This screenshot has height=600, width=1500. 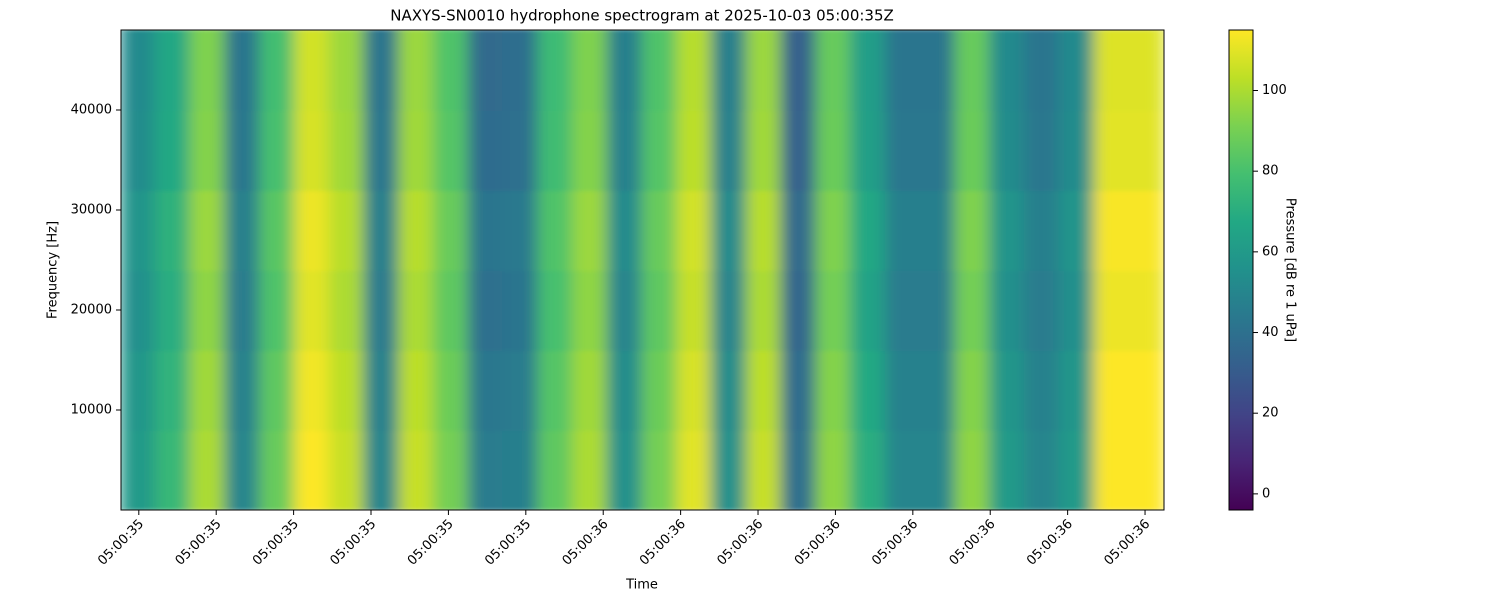 What do you see at coordinates (91, 410) in the screenshot?
I see `y-tick-label: 10000` at bounding box center [91, 410].